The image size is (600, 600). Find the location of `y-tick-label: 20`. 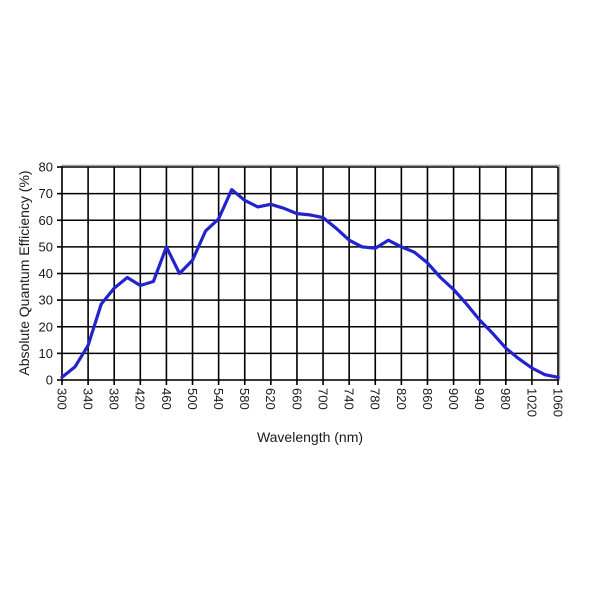

y-tick-label: 20 is located at coordinates (46, 326).